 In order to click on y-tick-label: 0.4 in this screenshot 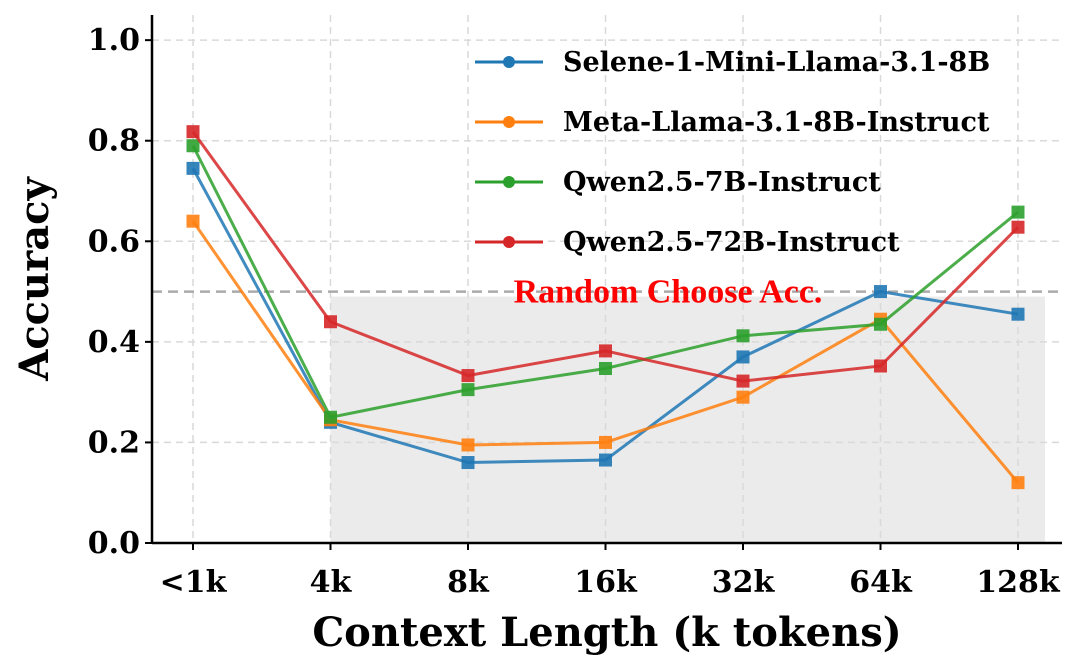, I will do `click(114, 342)`.